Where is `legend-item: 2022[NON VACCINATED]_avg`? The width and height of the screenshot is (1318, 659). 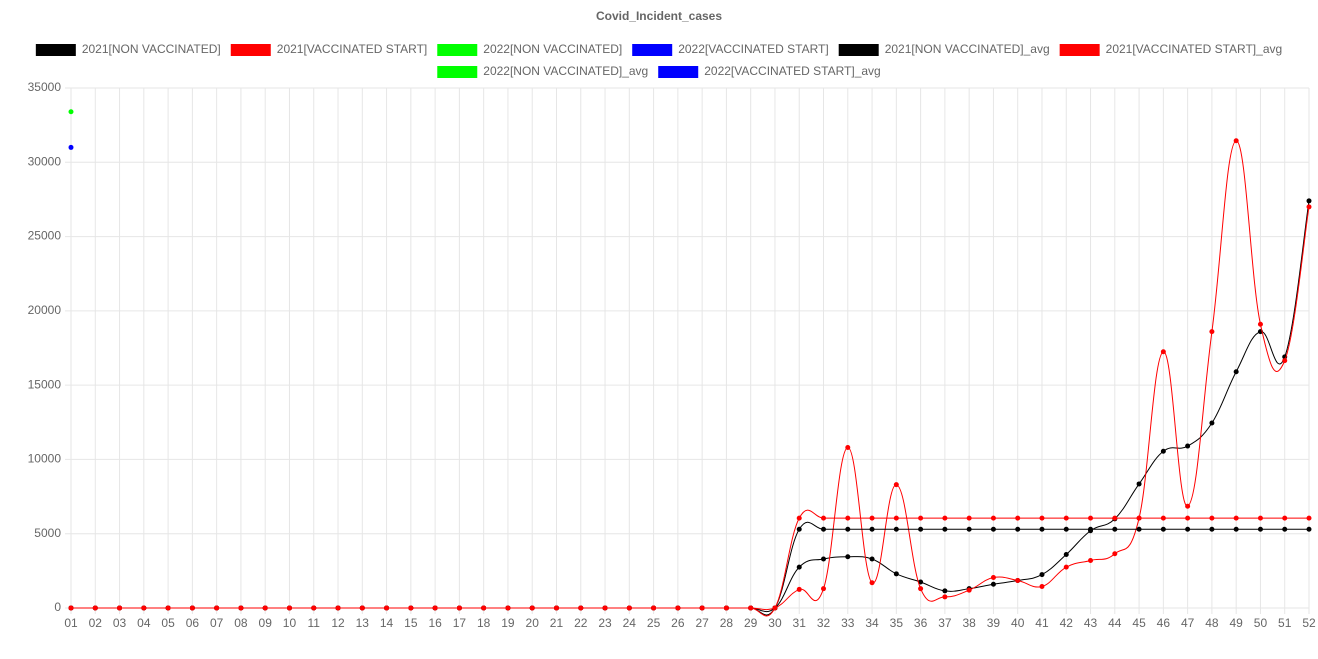 legend-item: 2022[NON VACCINATED]_avg is located at coordinates (542, 71).